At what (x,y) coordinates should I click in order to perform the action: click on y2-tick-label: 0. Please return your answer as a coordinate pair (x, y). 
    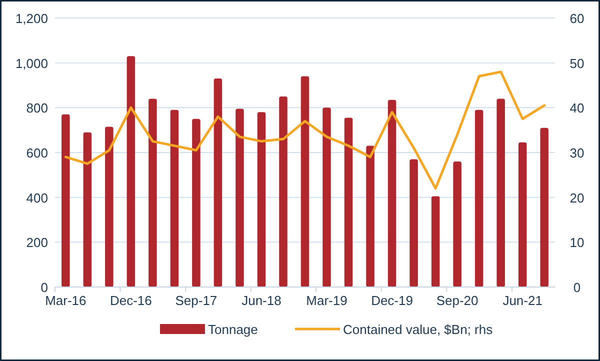
    Looking at the image, I should click on (577, 287).